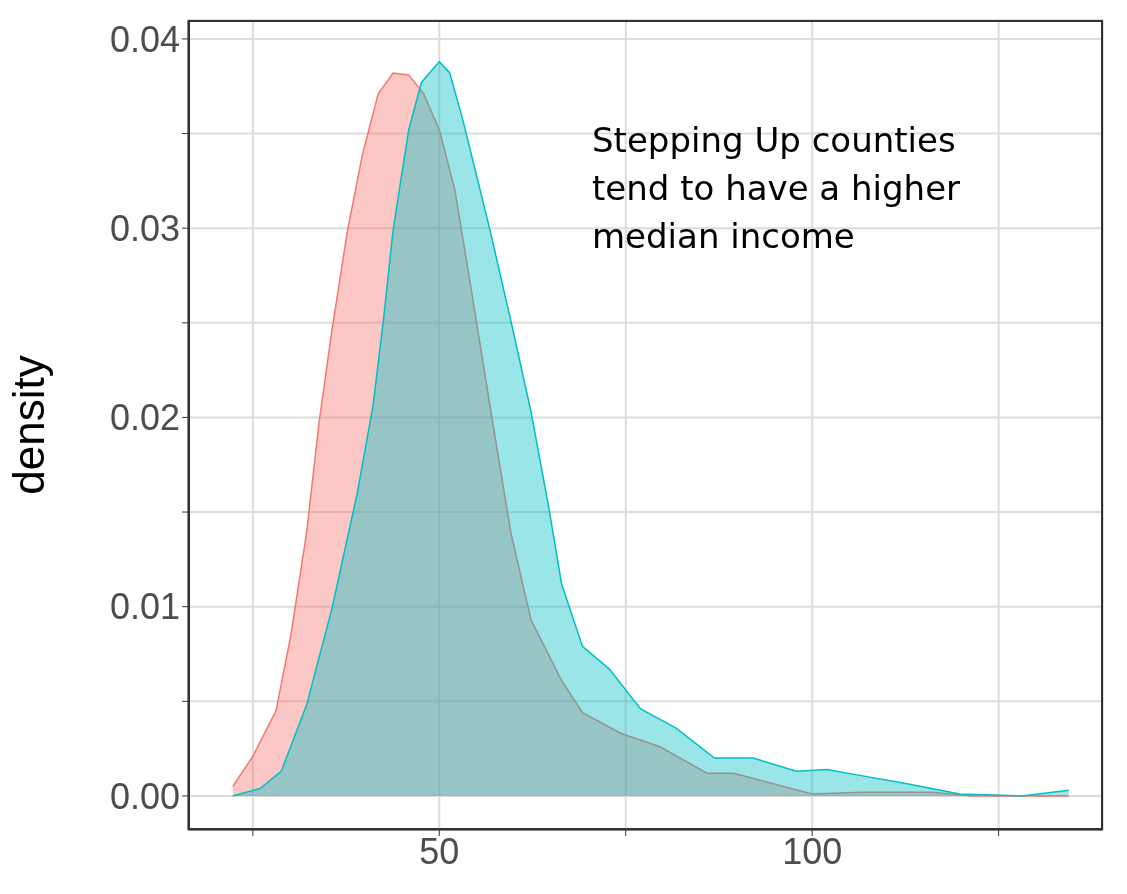 This screenshot has height=894, width=1127. What do you see at coordinates (144, 39) in the screenshot?
I see `y-tick-label: 0.04` at bounding box center [144, 39].